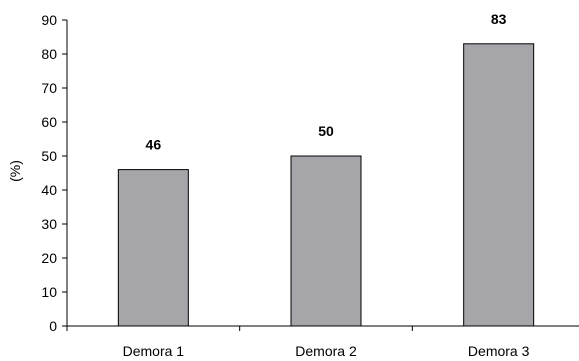 Image resolution: width=579 pixels, height=361 pixels. What do you see at coordinates (49, 224) in the screenshot?
I see `y-tick-label: 30` at bounding box center [49, 224].